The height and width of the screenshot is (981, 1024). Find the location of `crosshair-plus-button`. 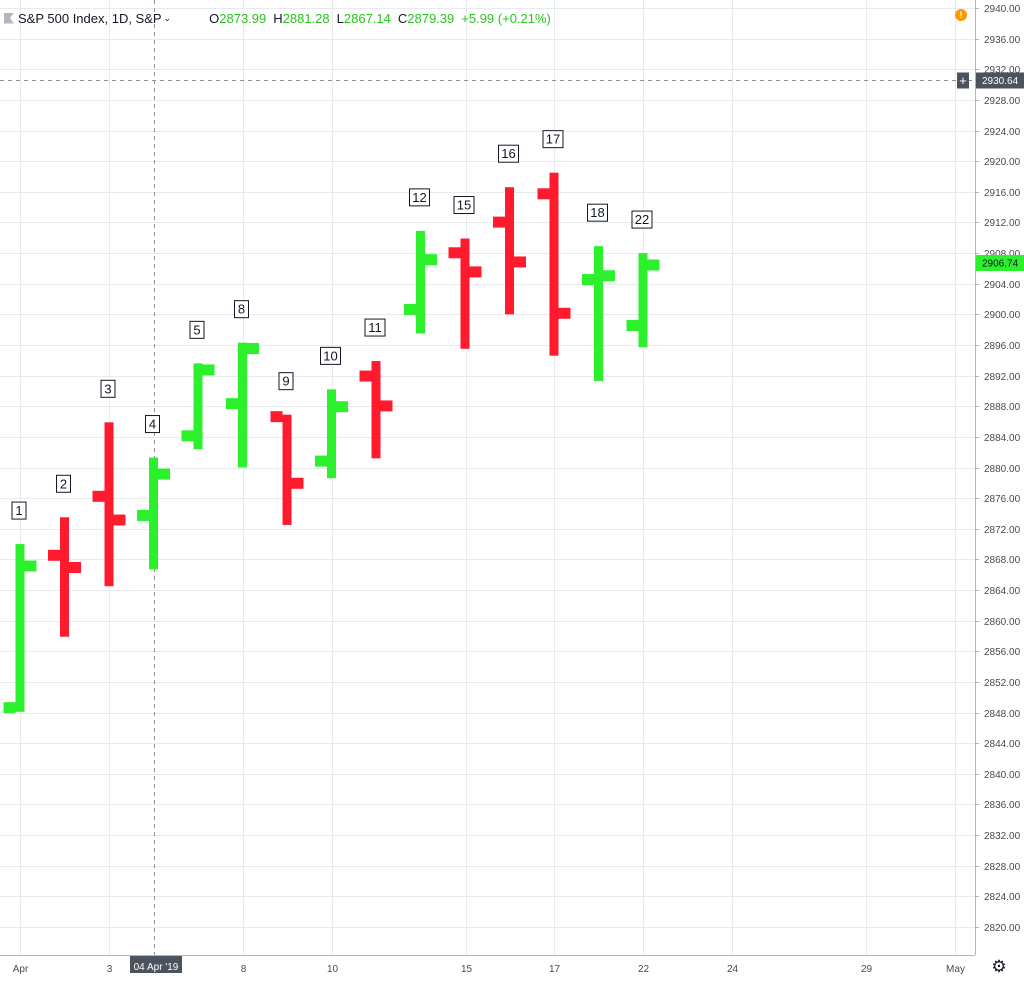

crosshair-plus-button is located at coordinates (963, 80).